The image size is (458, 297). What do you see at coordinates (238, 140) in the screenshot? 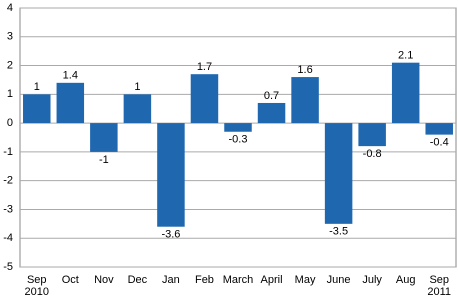
I see `data-label: -0.3` at bounding box center [238, 140].